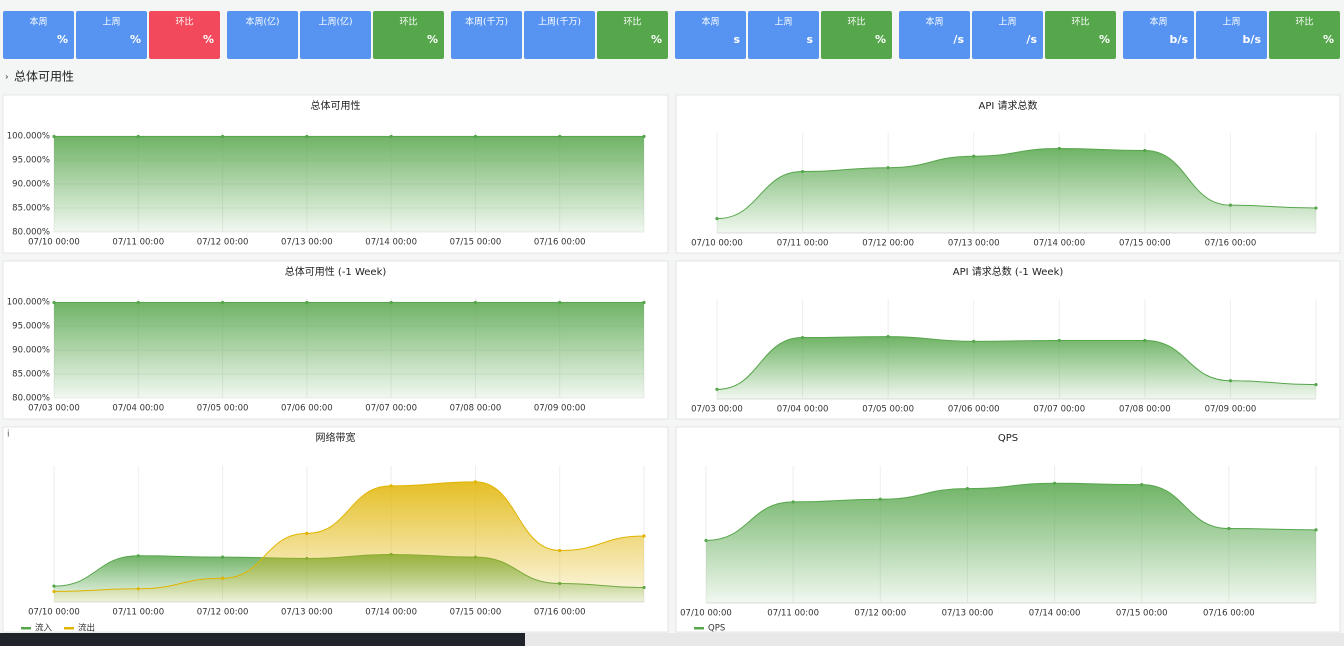 The width and height of the screenshot is (1344, 646). I want to click on panel-title: API 请求总数 (-1 Week), so click(1008, 271).